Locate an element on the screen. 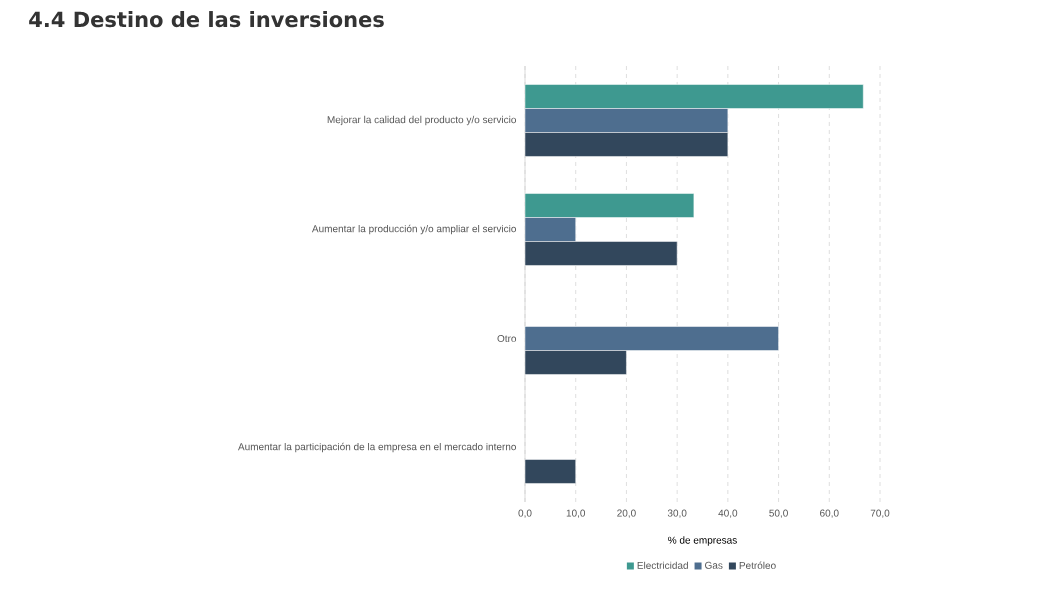  text: 4.4 Destino de las inversiones is located at coordinates (206, 19).